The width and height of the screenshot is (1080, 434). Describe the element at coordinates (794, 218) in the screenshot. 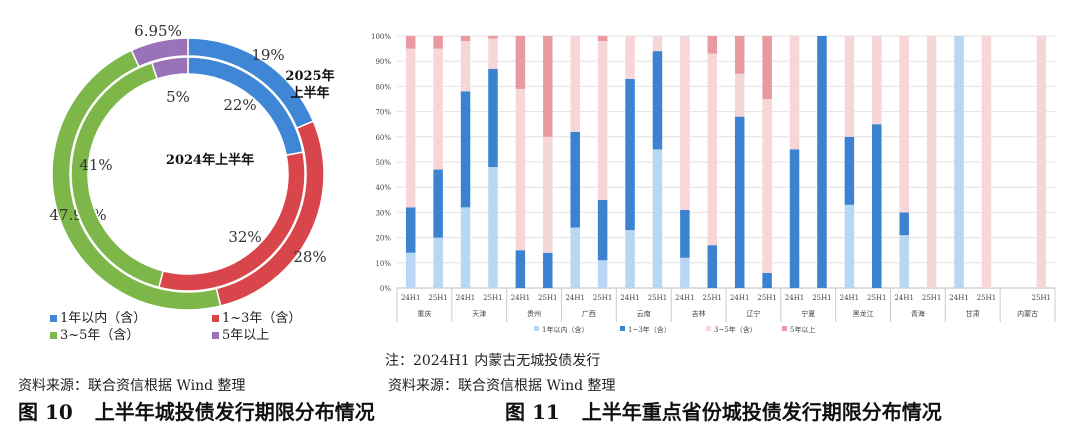

I see `bar-segment-宁夏-24H1-s2` at that location.